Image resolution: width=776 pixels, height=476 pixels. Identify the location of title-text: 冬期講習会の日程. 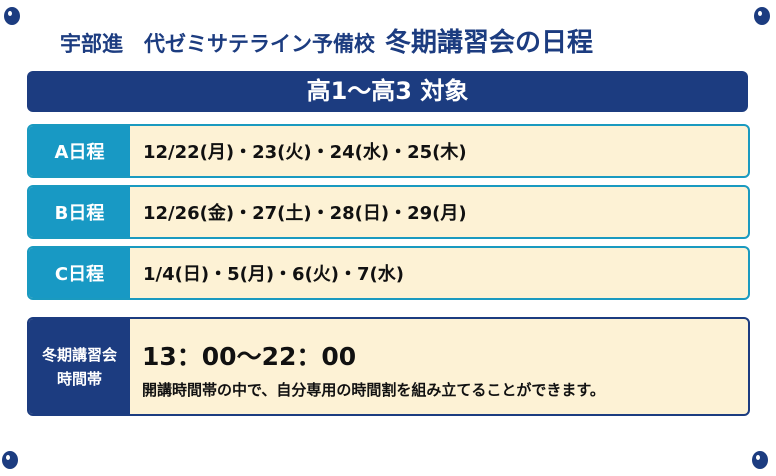
(489, 43).